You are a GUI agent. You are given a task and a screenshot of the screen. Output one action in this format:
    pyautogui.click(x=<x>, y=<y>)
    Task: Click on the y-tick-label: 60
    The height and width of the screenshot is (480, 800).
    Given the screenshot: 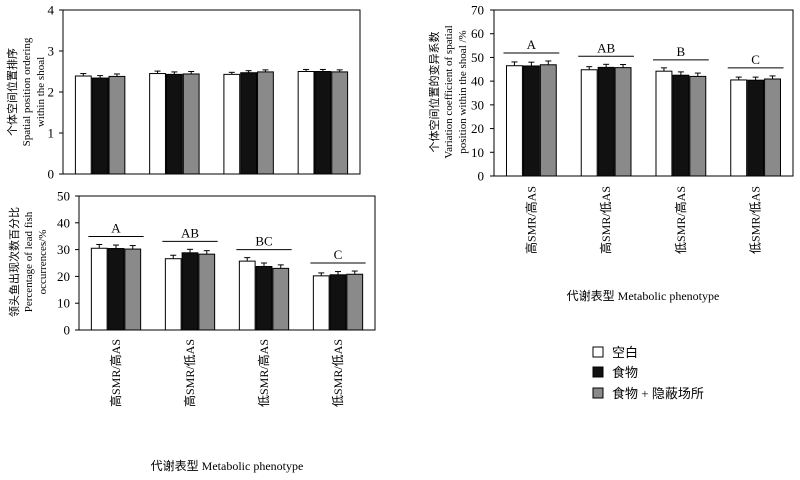 What is the action you would take?
    pyautogui.click(x=477, y=33)
    